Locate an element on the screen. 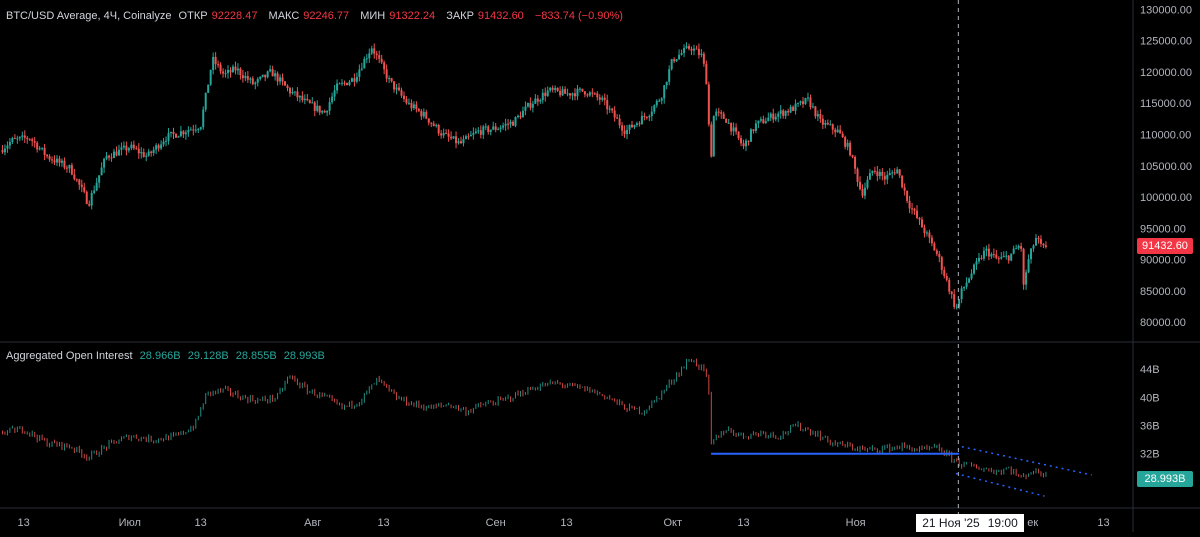 This screenshot has width=1200, height=537. time-axis-tick: 13 is located at coordinates (23, 523).